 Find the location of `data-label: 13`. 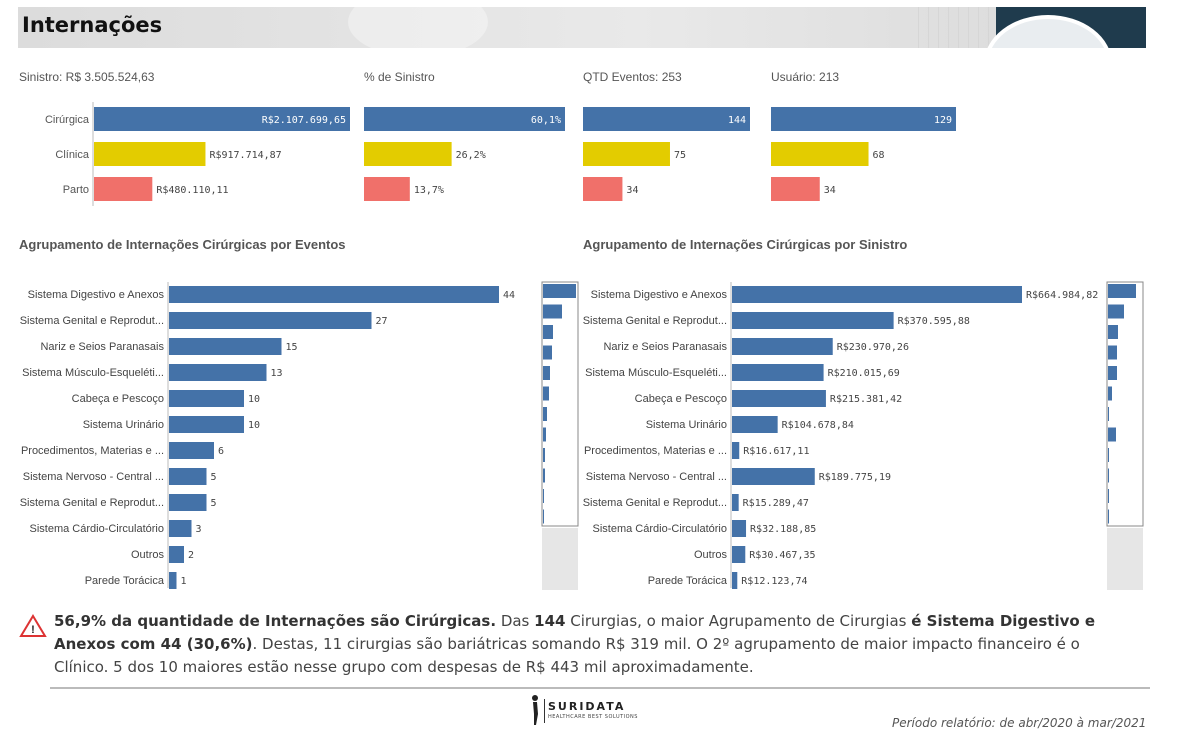

data-label: 13 is located at coordinates (277, 373).